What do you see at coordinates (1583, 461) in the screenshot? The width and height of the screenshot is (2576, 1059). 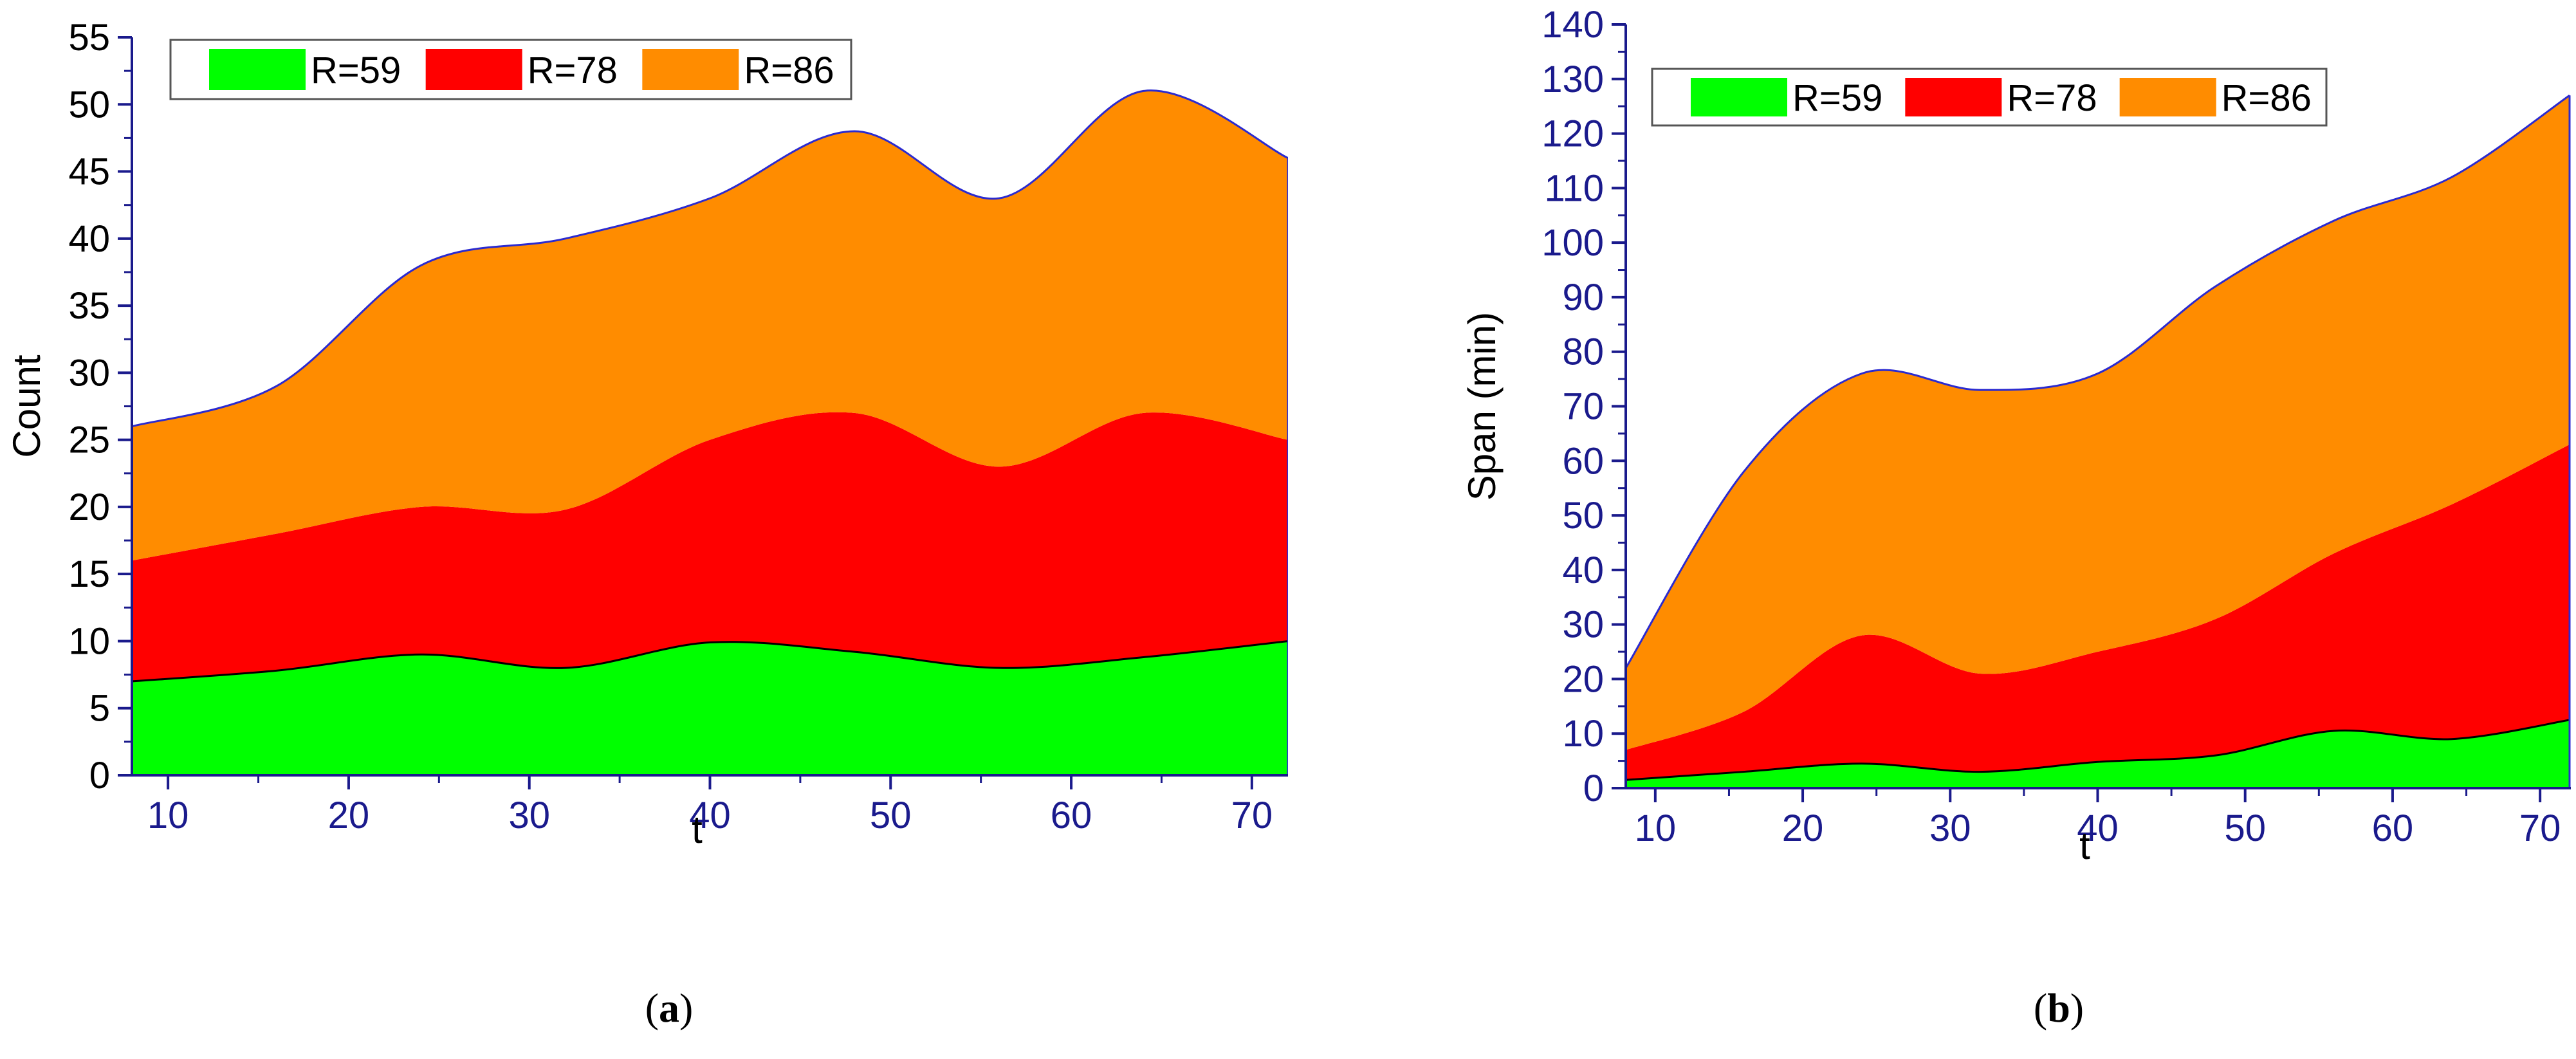 I see `y-tick-label: 60` at bounding box center [1583, 461].